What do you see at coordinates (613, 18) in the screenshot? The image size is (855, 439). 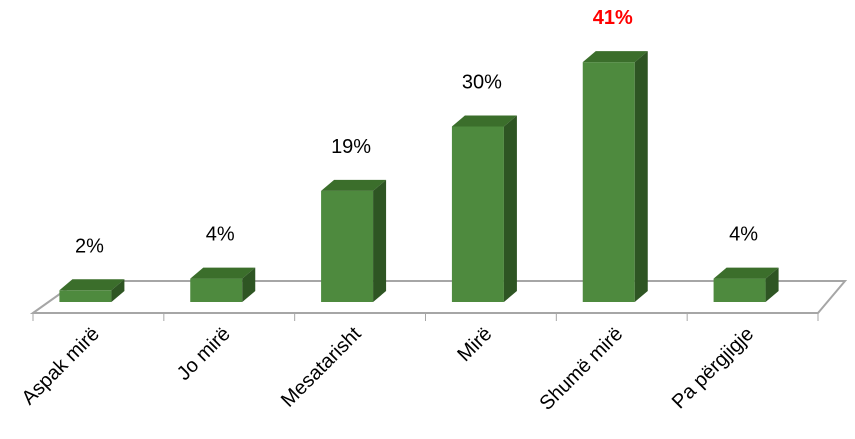 I see `value-label-shume-mire: 41%` at bounding box center [613, 18].